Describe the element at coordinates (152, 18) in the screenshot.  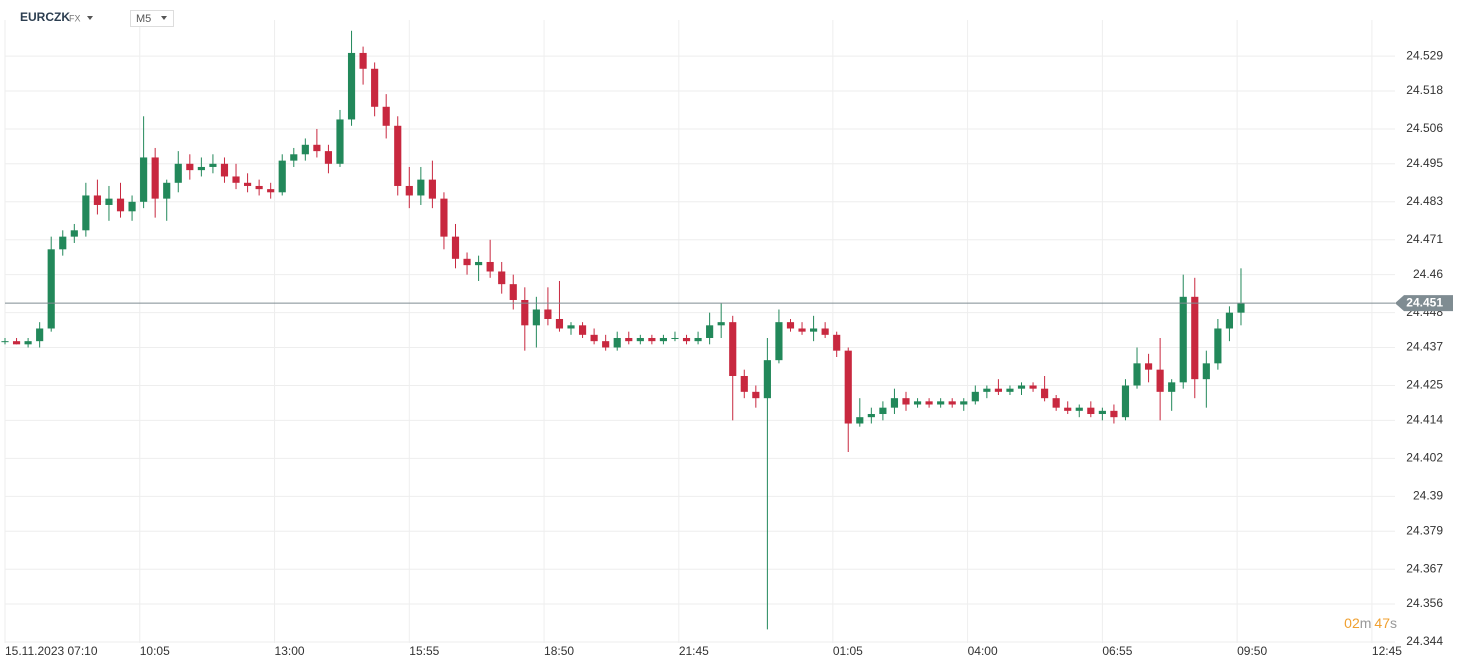
I see `timeframe-box` at that location.